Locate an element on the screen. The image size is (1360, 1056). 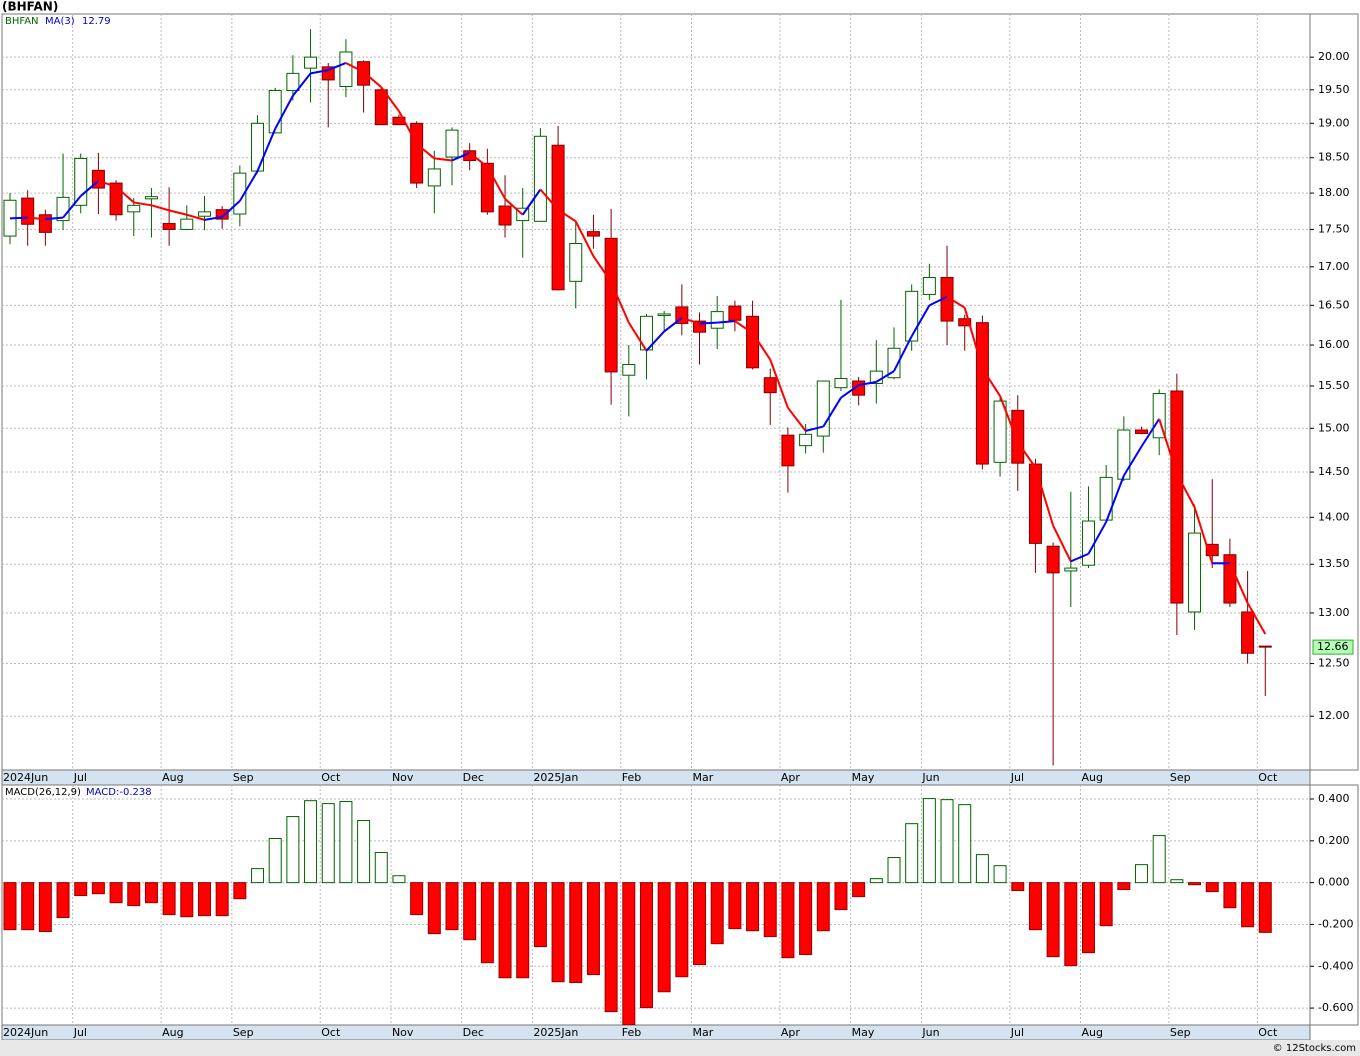
legend-ma-value: 12.79 is located at coordinates (96, 21).